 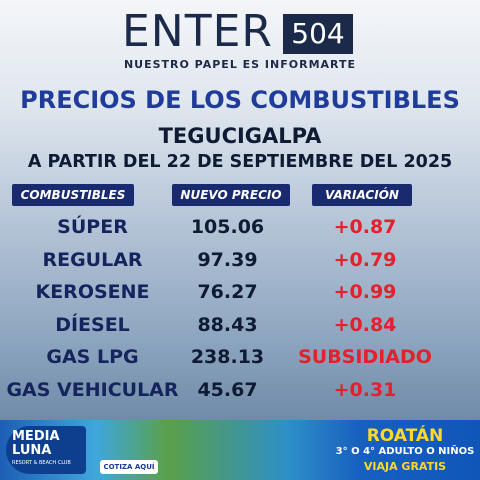 I want to click on brand-number: 504, so click(x=318, y=34).